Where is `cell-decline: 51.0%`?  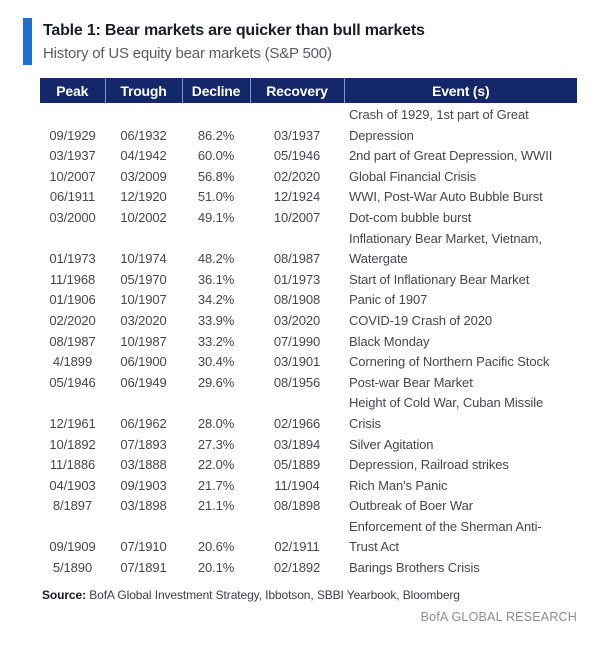 cell-decline: 51.0% is located at coordinates (216, 197).